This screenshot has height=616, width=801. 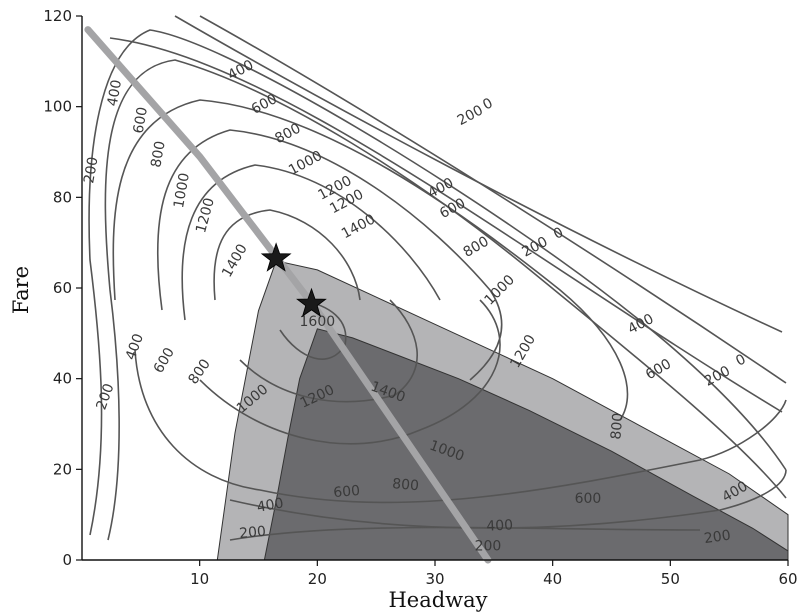 I want to click on y-tick-label: 100, so click(x=57, y=107).